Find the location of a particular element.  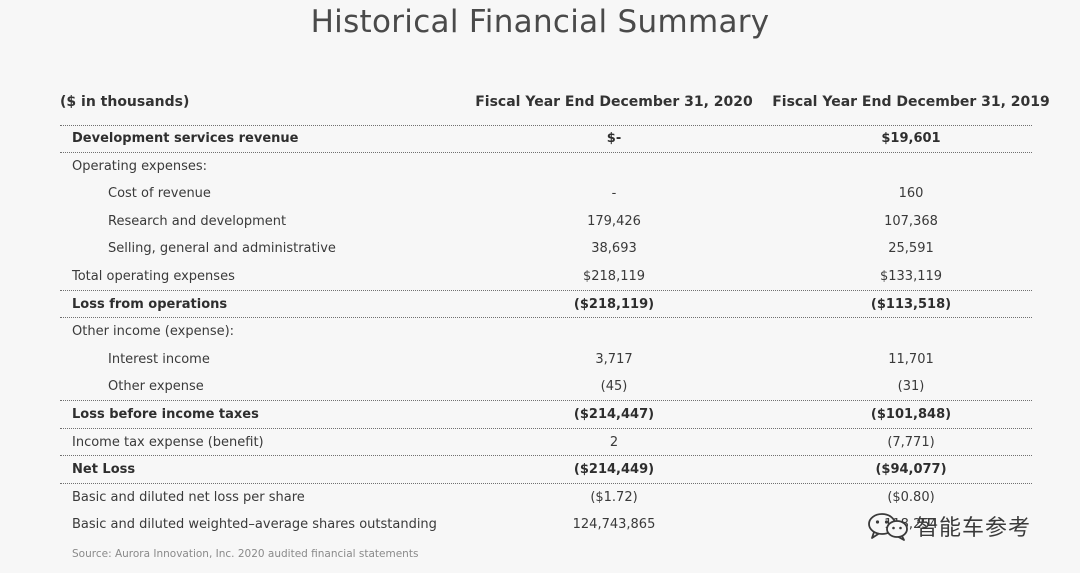

row-label: Other income (expense): is located at coordinates (153, 332).